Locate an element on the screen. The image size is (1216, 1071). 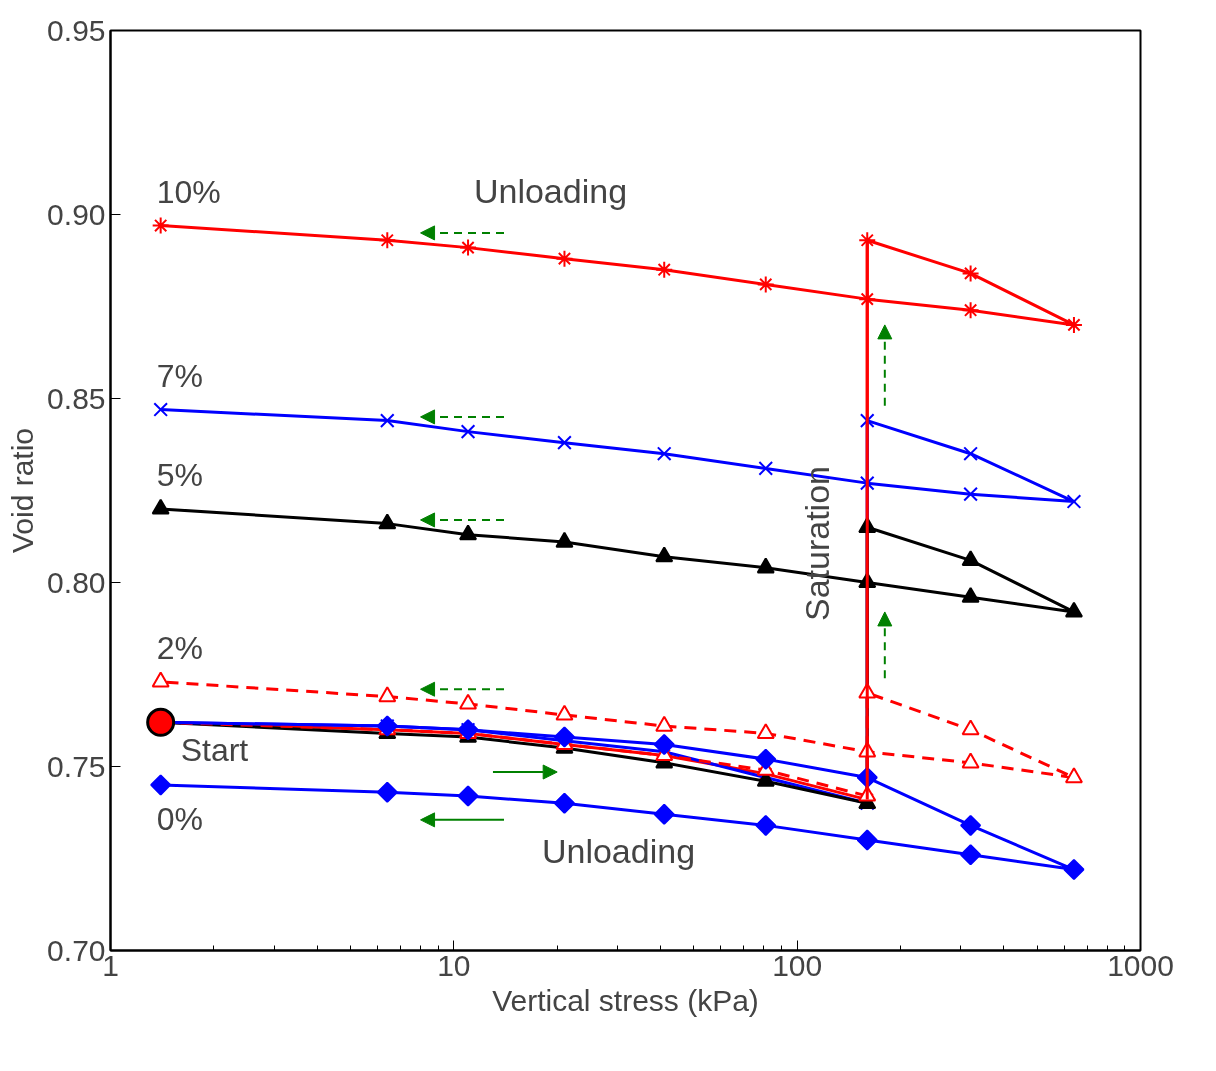
x-tick-label: 1000 is located at coordinates (1140, 965).